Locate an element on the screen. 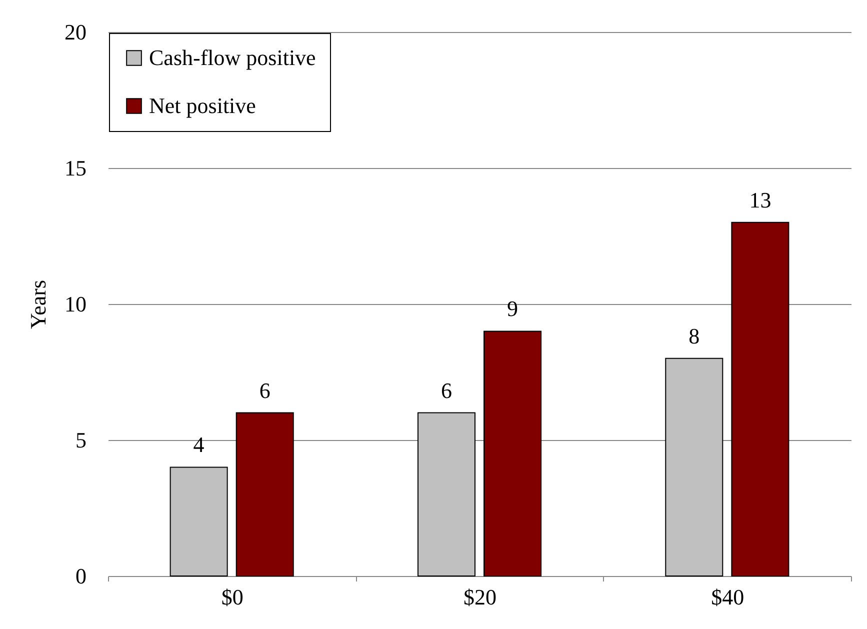  y-tick-label: 0 is located at coordinates (81, 576).